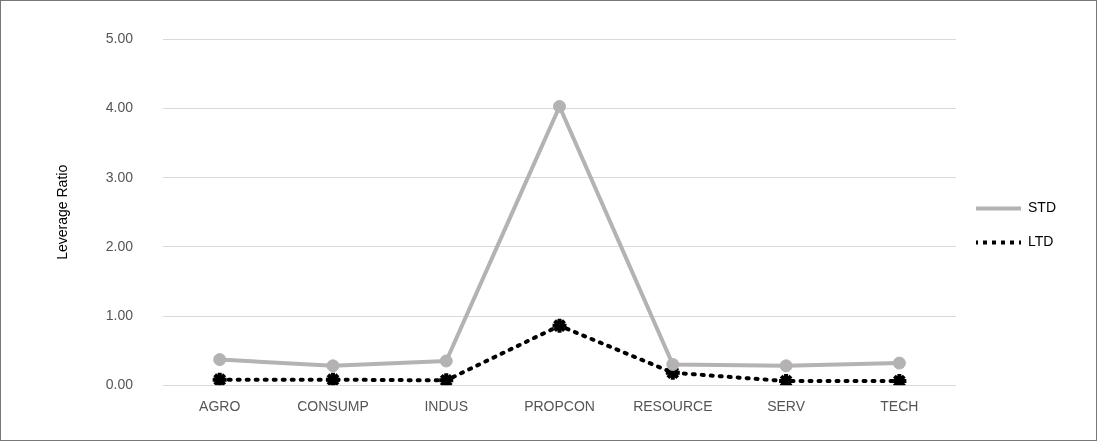  Describe the element at coordinates (786, 406) in the screenshot. I see `x-tick-label: SERV` at that location.